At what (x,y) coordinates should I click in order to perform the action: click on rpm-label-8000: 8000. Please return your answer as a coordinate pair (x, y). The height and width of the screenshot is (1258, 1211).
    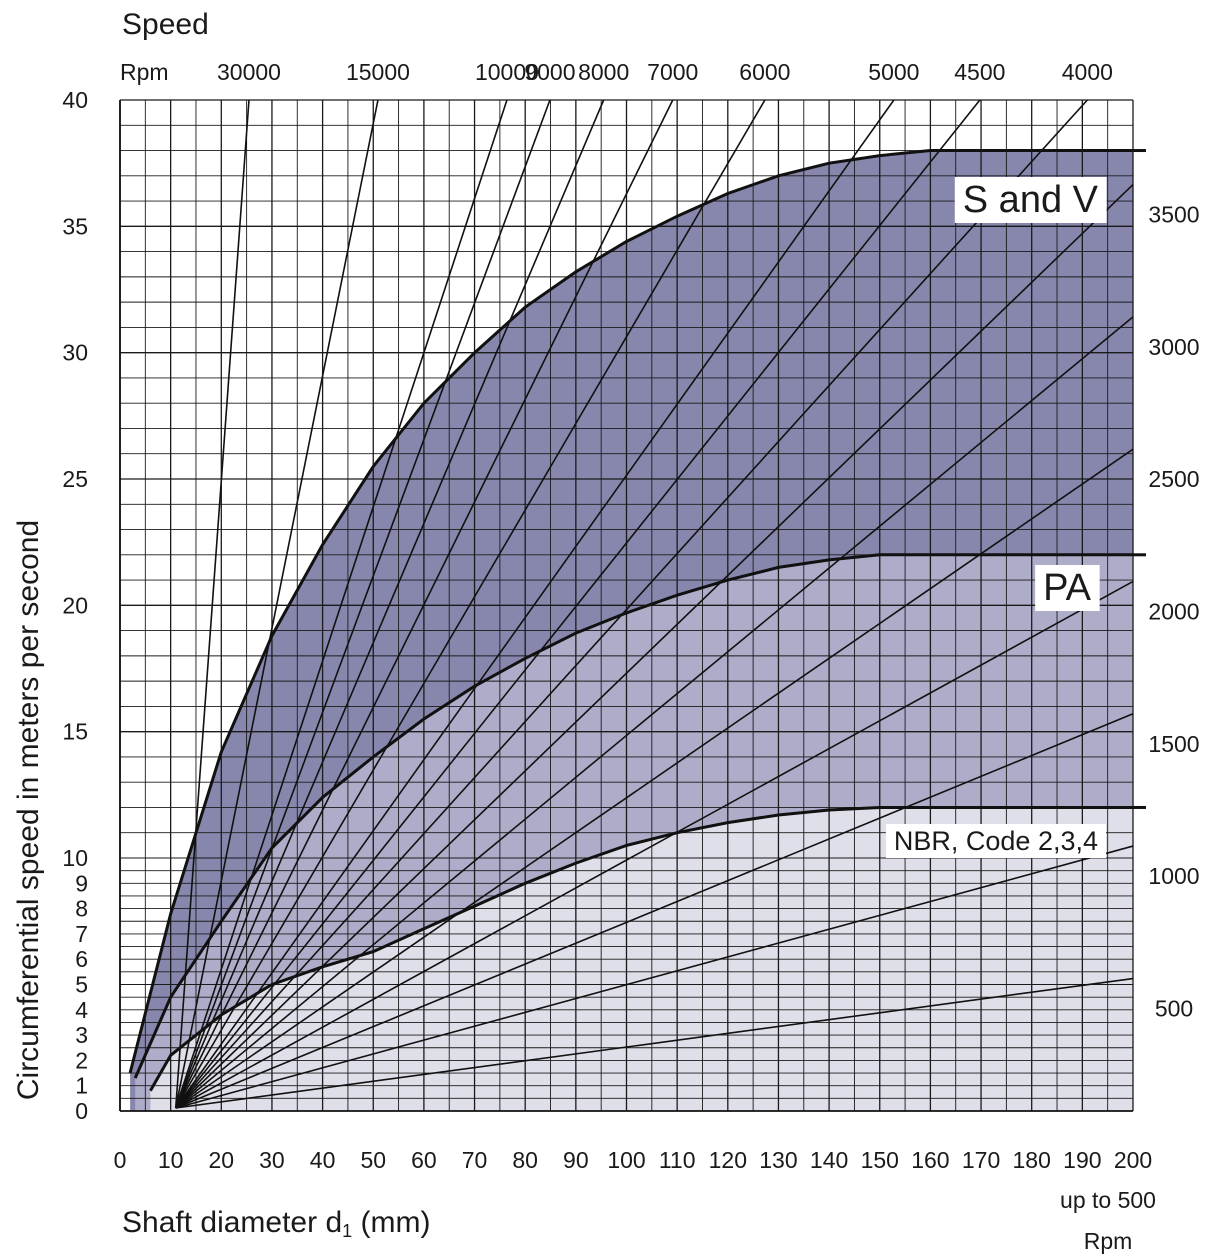
    Looking at the image, I should click on (603, 72).